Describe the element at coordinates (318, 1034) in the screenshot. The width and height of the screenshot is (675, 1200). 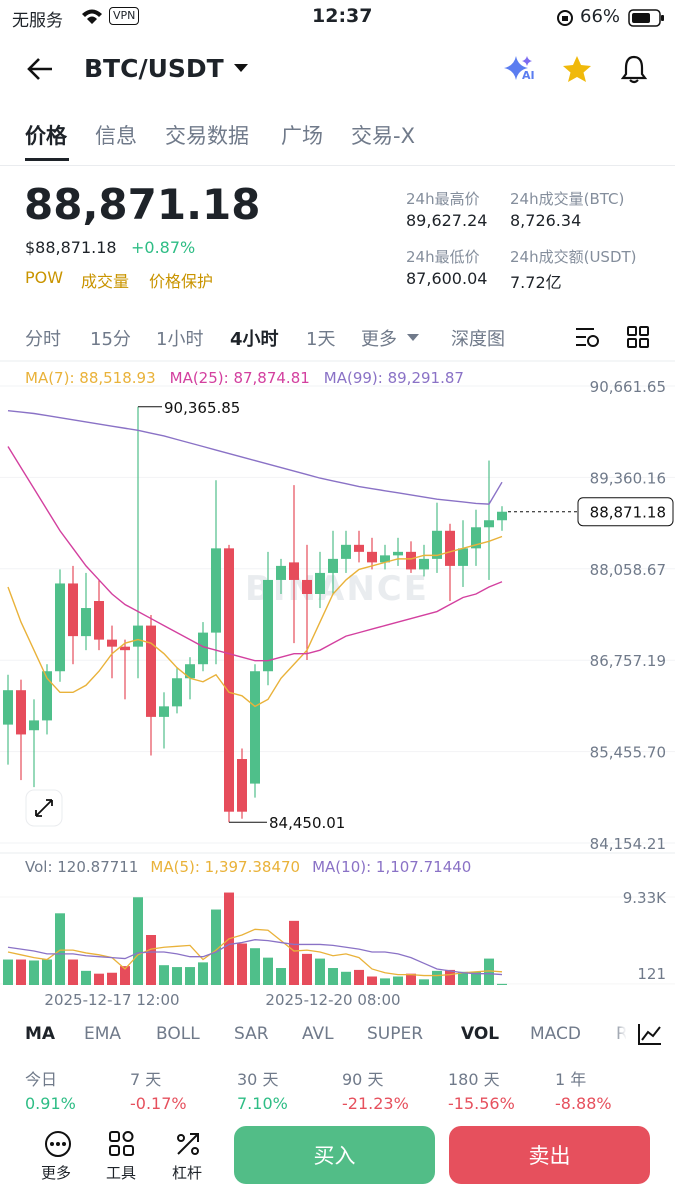
I see `indicator: AVL` at that location.